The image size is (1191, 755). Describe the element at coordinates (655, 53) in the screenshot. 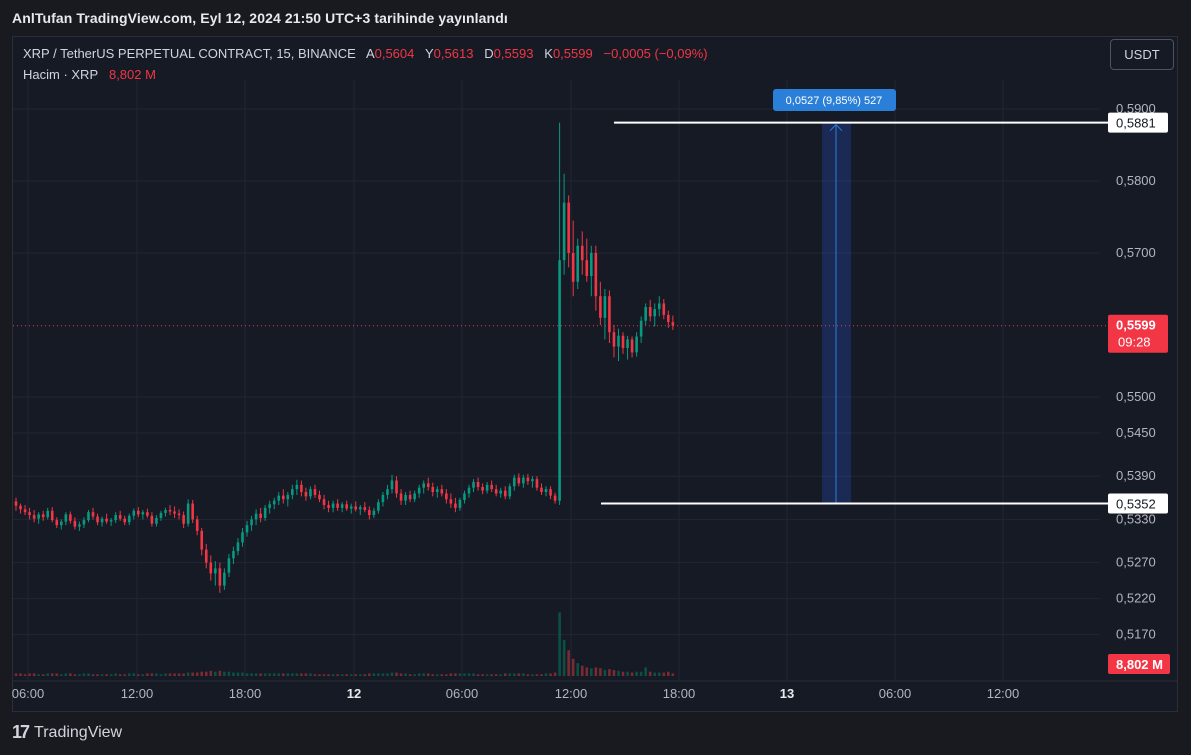

I see `change-value: −0,0005 (−0,09%)` at that location.